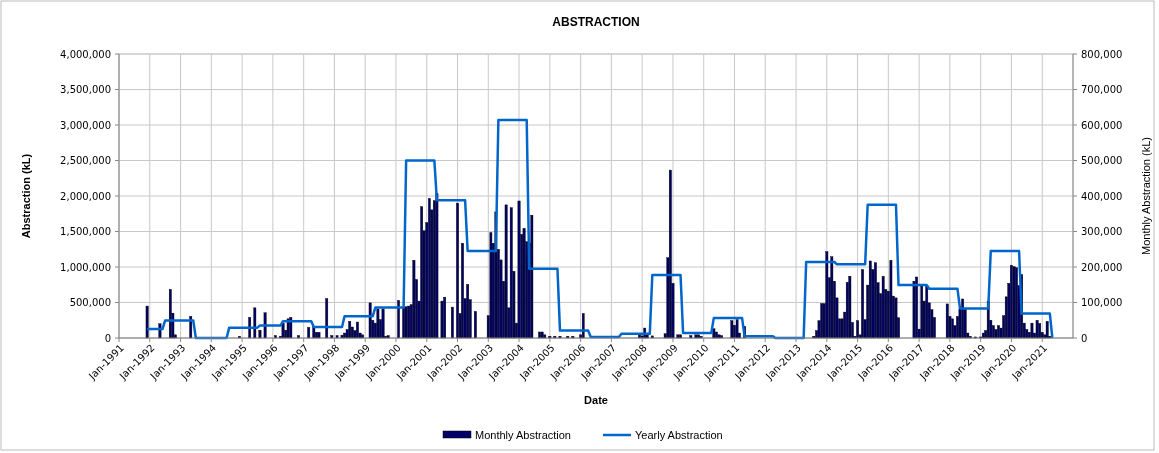  What do you see at coordinates (1102, 302) in the screenshot?
I see `y2-tick-label: 100,000` at bounding box center [1102, 302].